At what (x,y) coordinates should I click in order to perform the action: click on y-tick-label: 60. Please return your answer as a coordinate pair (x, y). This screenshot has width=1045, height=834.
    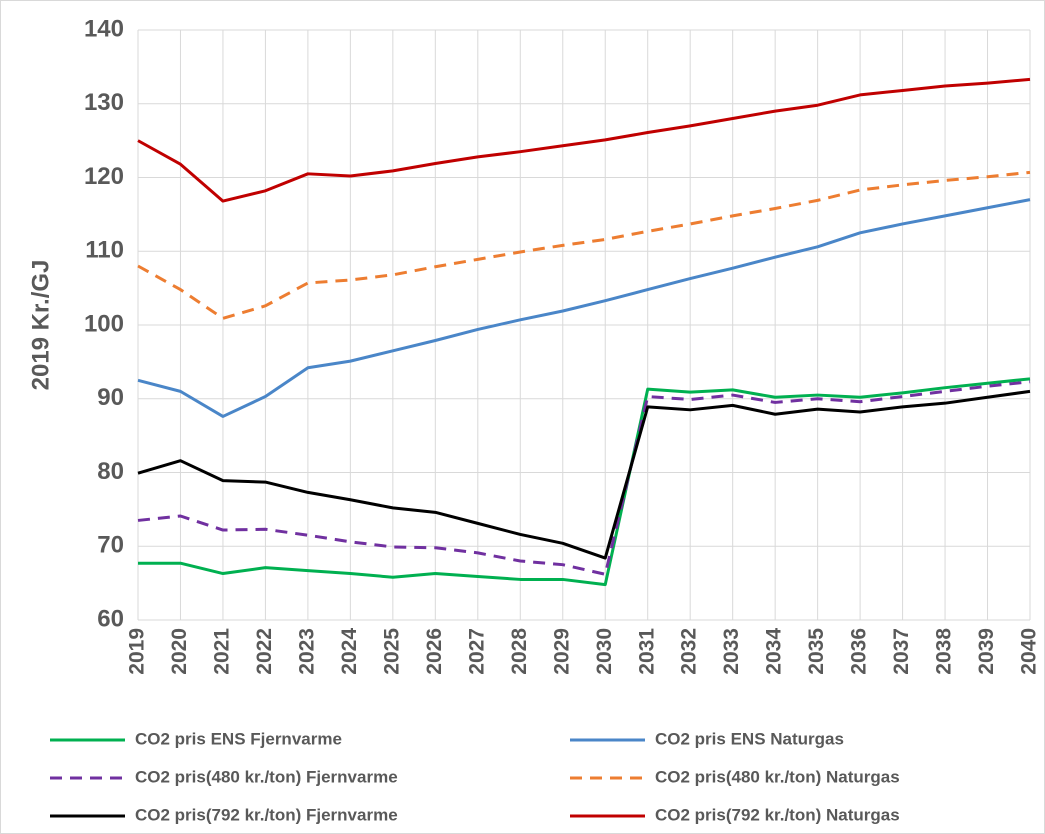
    Looking at the image, I should click on (110, 618).